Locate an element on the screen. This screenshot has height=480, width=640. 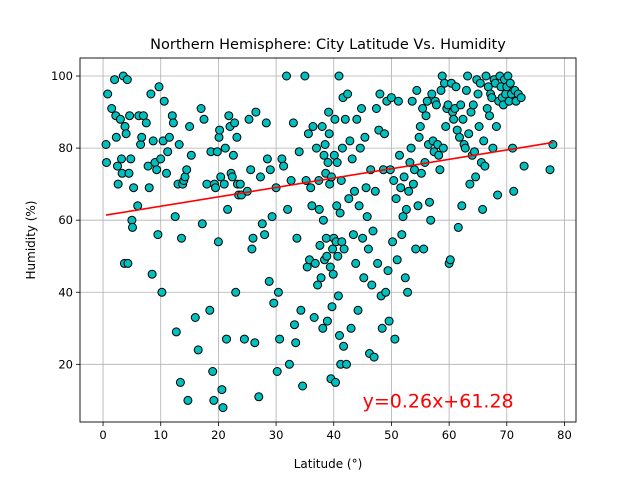
x-tick-label: 20 is located at coordinates (218, 435).